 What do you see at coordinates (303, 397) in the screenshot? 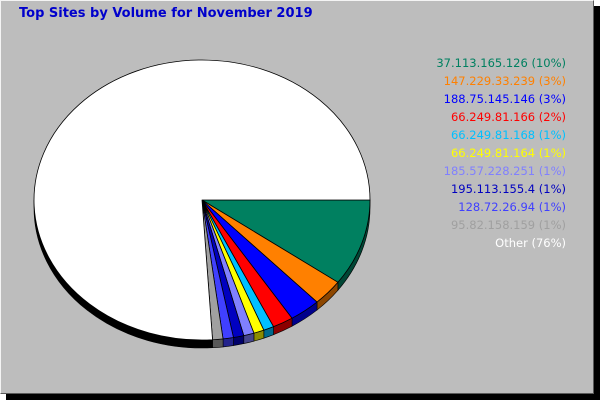
I see `frame-shadow-bottom` at bounding box center [303, 397].